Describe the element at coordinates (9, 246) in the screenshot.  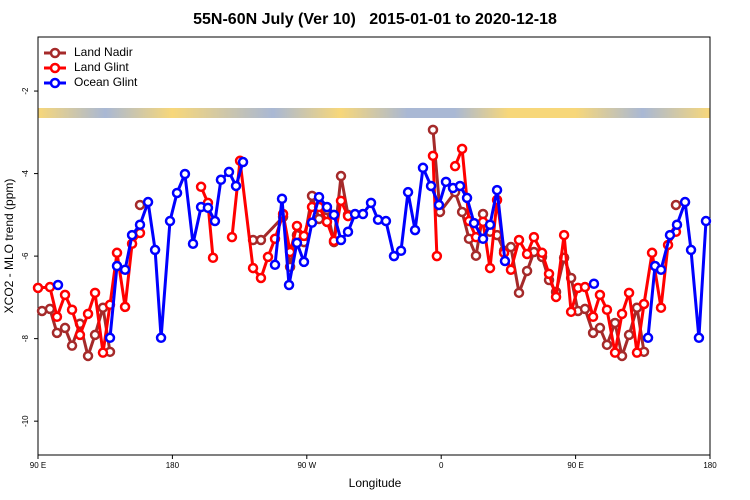
I see `y-axis-label: XCO2 - MLO trend (ppm)` at that location.